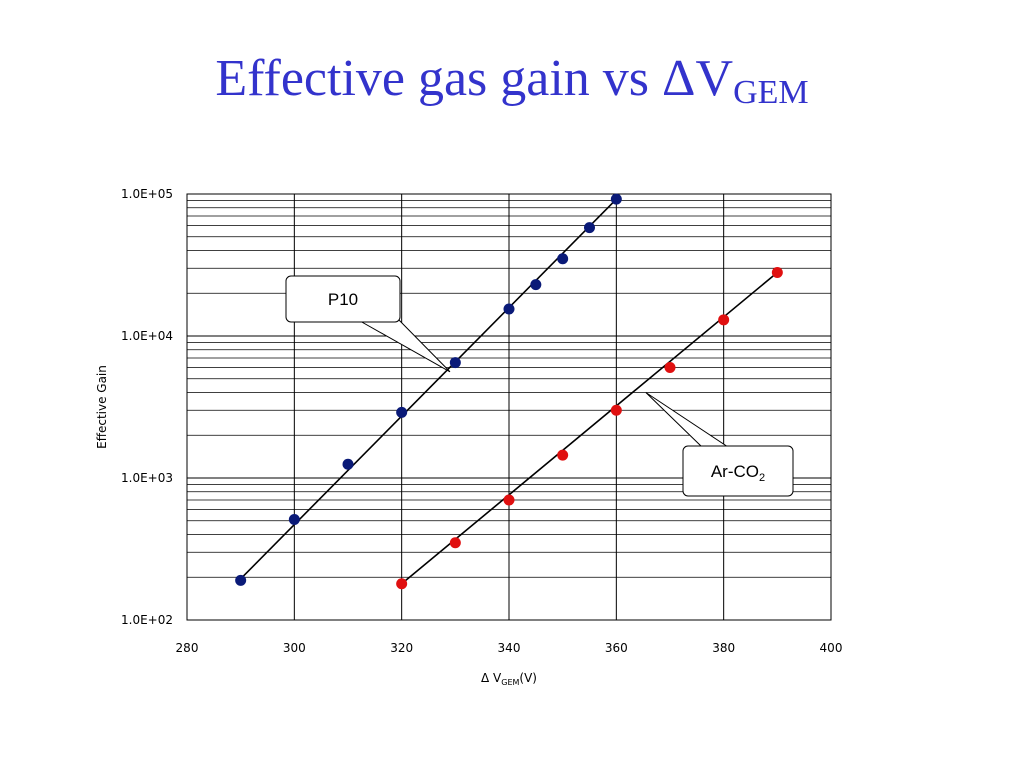 The image size is (1024, 768). Describe the element at coordinates (401, 648) in the screenshot. I see `x-tick-label: 320` at that location.